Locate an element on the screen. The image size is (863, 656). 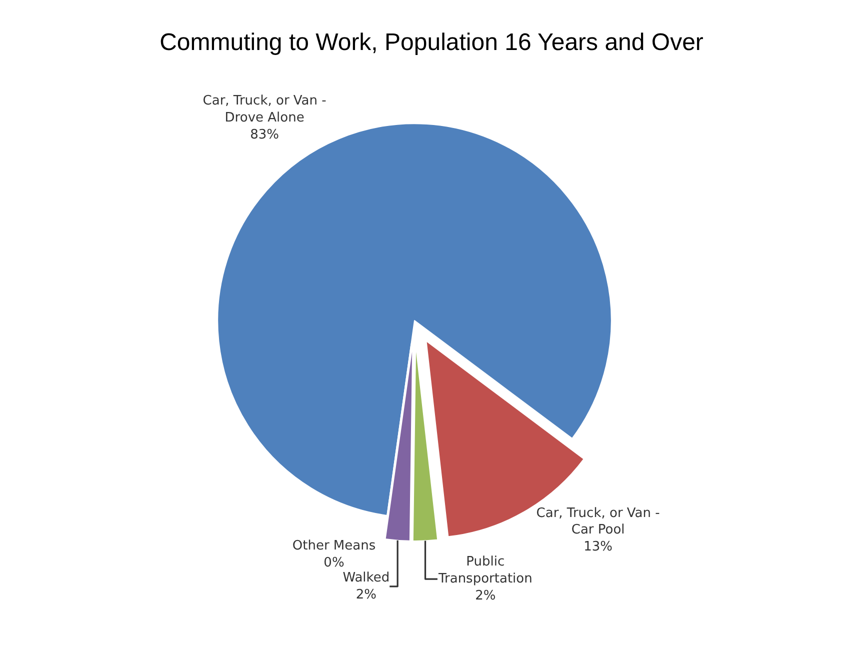
data-label: 13% is located at coordinates (598, 547).